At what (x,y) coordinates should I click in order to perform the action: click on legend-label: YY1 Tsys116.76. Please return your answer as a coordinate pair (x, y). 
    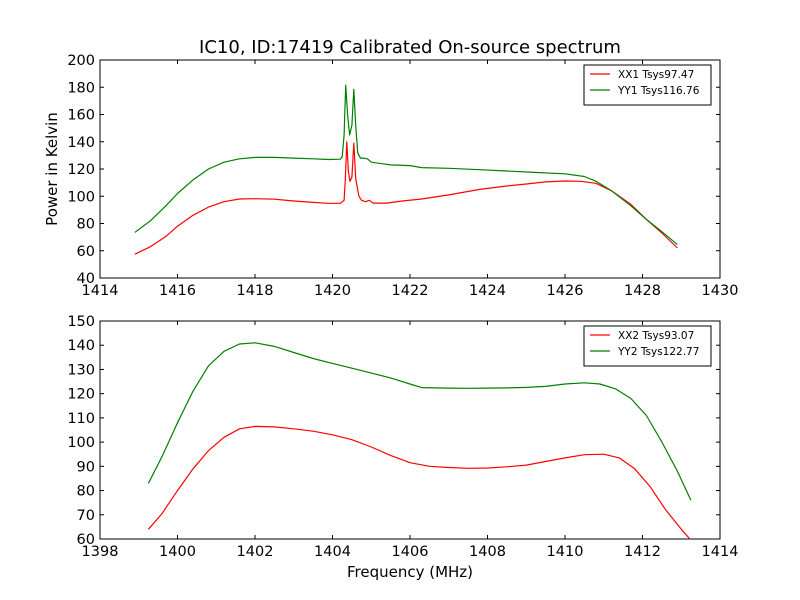
    Looking at the image, I should click on (658, 91).